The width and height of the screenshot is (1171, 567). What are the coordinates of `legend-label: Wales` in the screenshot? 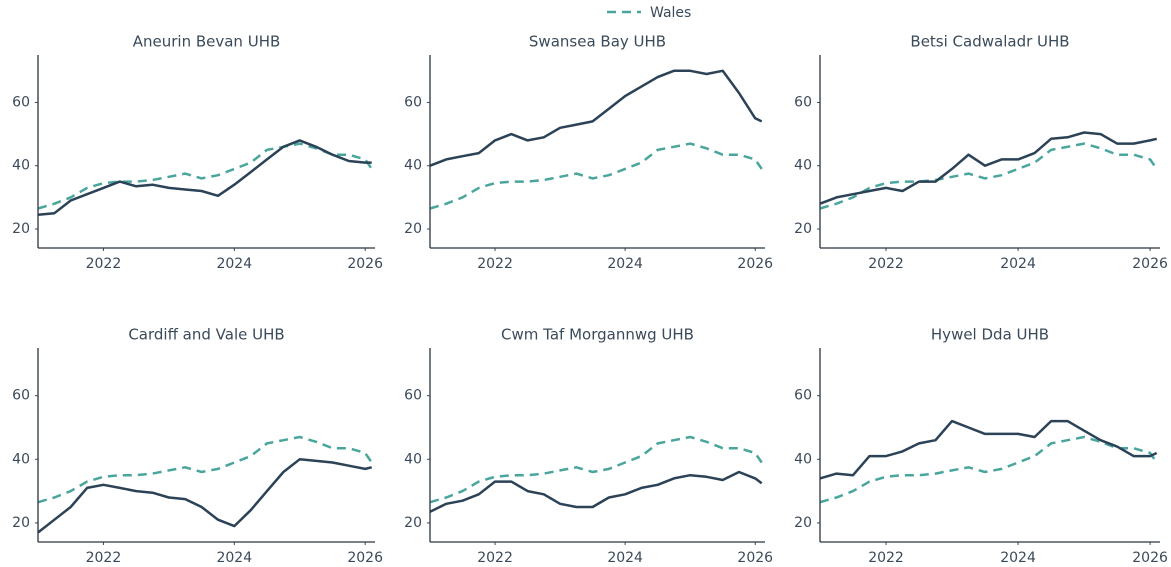 It's located at (670, 13).